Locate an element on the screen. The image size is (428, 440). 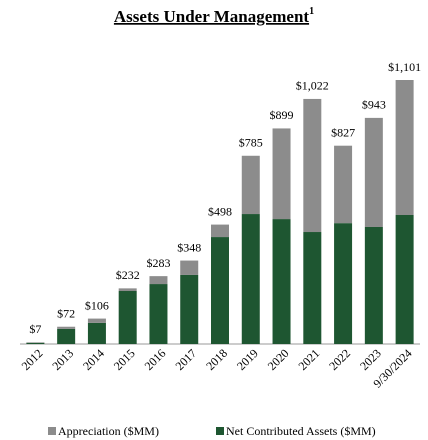
x-tick-label: 2018 is located at coordinates (216, 359).